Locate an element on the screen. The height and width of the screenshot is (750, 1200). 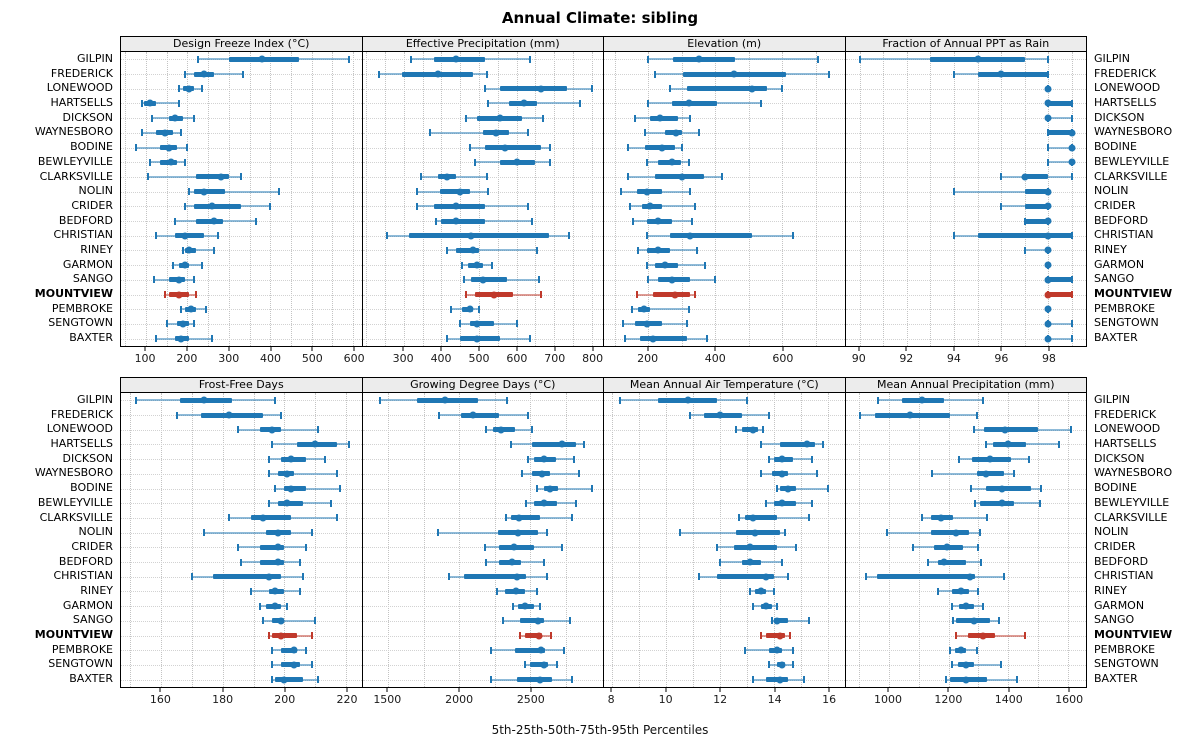
station-label: BEWLEYVILLE is located at coordinates (1132, 161).